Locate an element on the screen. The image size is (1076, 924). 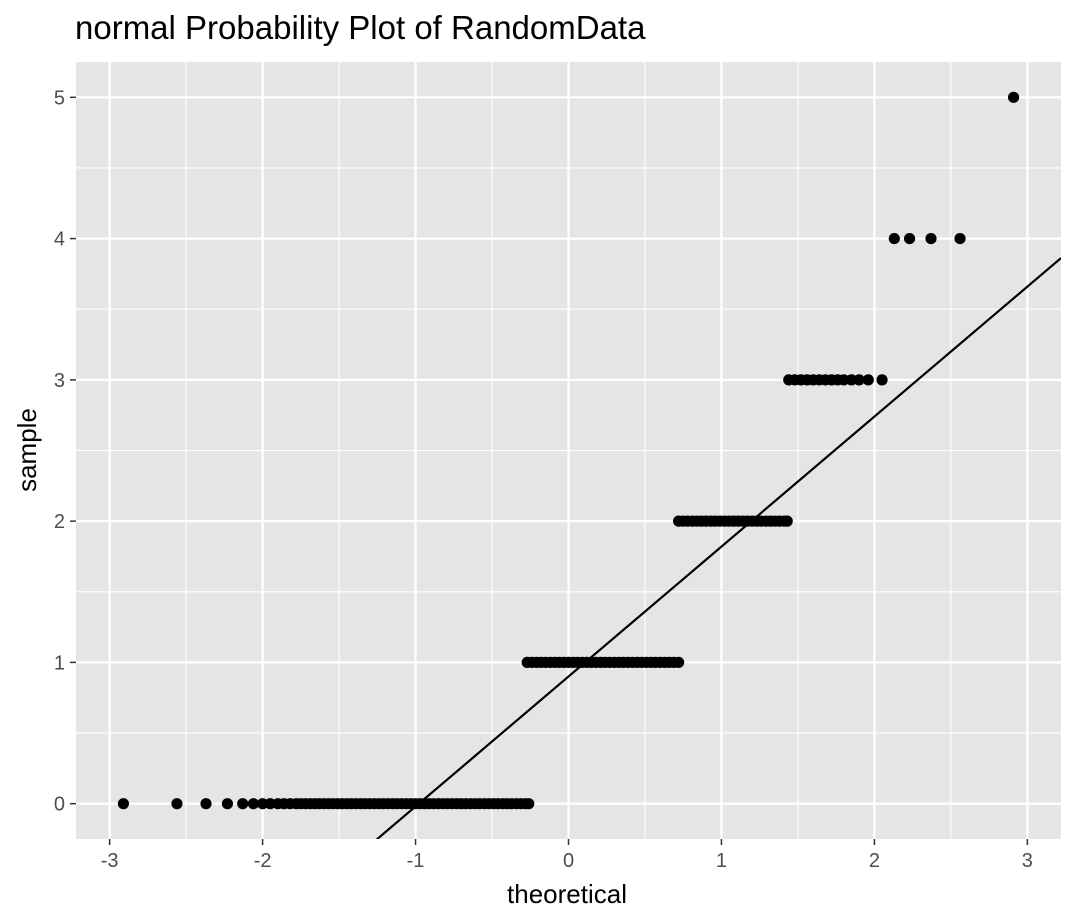
y-tick-label: 4 is located at coordinates (59, 240).